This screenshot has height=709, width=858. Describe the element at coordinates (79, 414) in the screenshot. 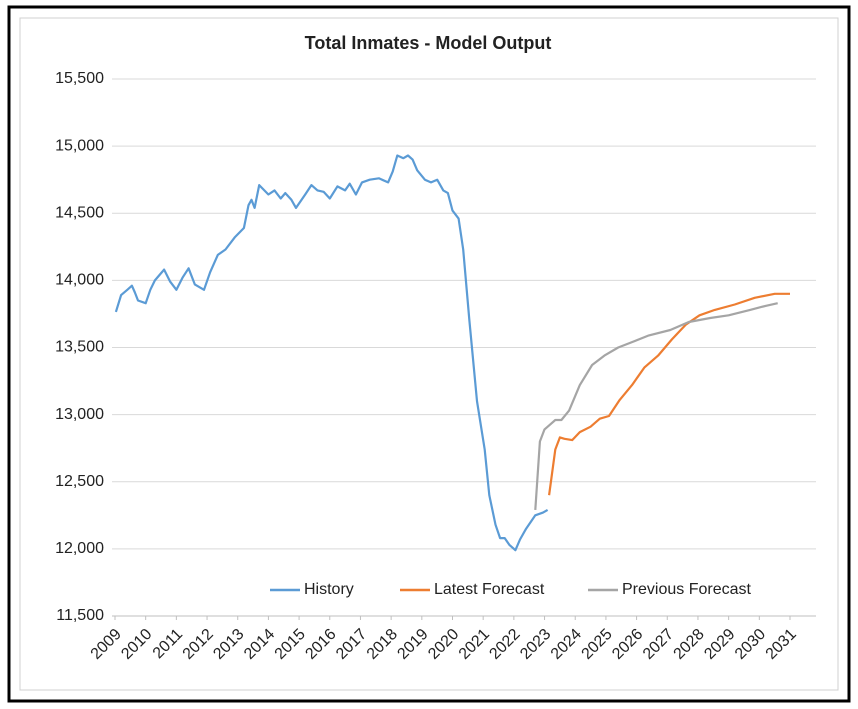

I see `y-tick-label: 13,000` at that location.